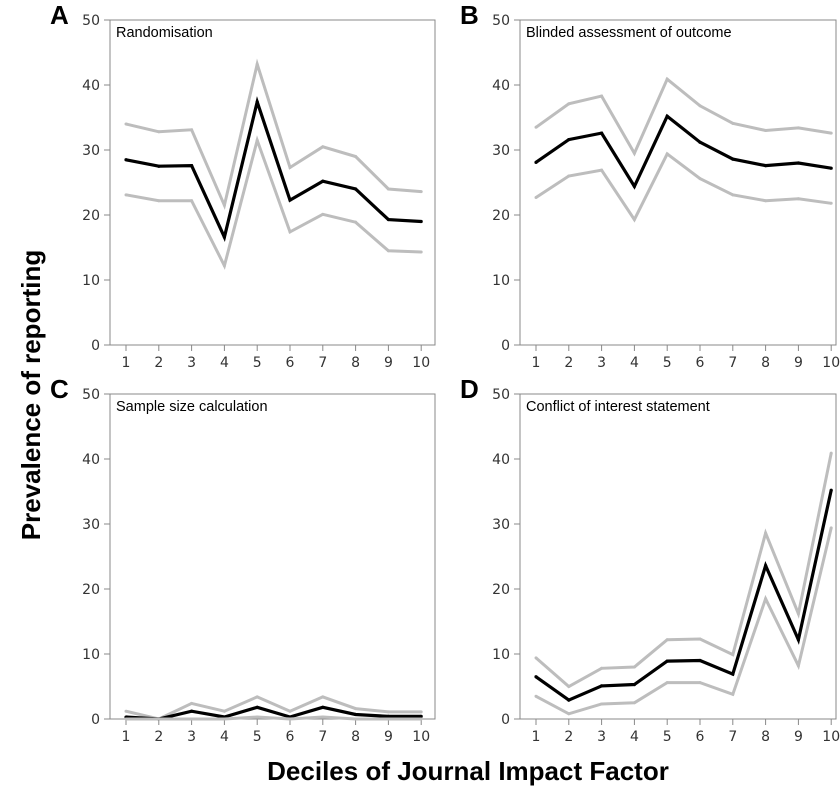 The image size is (840, 793). What do you see at coordinates (501, 395) in the screenshot?
I see `y-tick-label: 50` at bounding box center [501, 395].